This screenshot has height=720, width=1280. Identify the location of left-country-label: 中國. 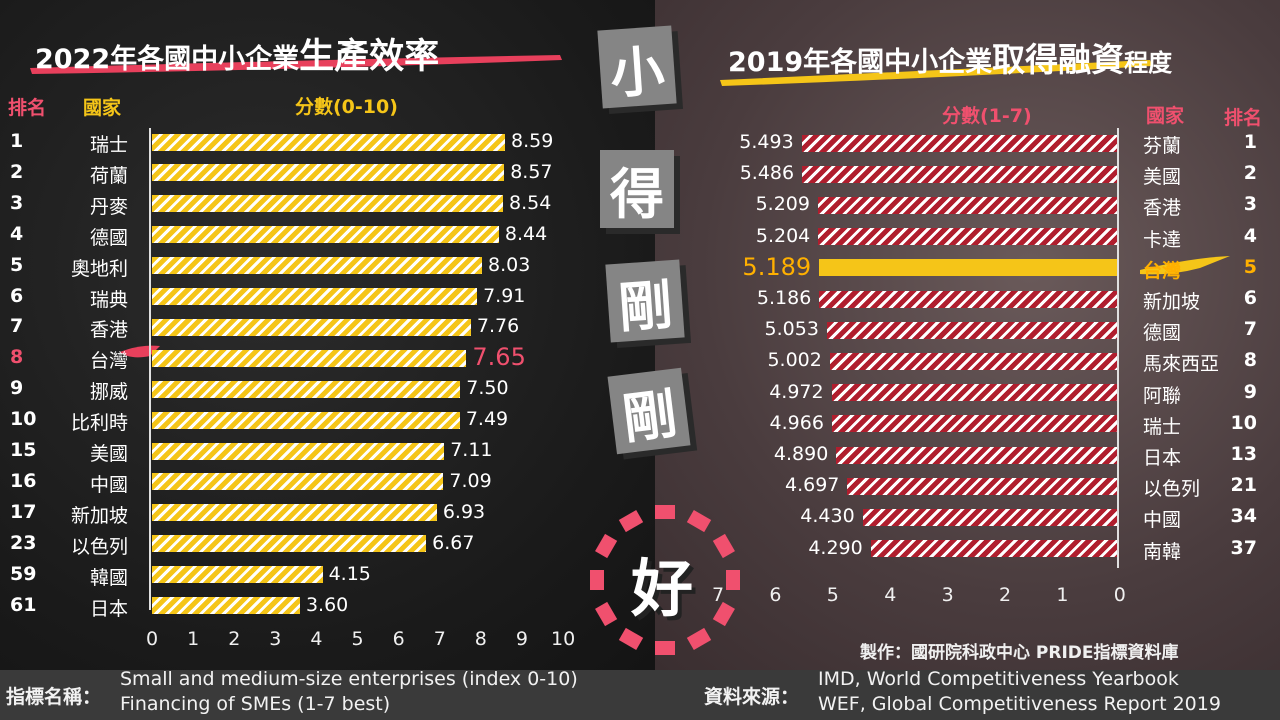
(108, 484).